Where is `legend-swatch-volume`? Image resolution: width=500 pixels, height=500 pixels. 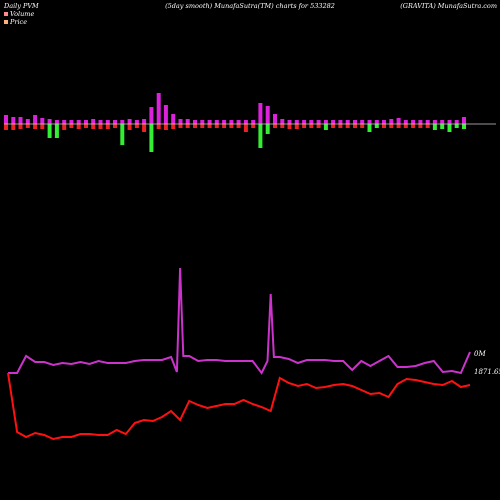
legend-swatch-volume is located at coordinates (6, 14).